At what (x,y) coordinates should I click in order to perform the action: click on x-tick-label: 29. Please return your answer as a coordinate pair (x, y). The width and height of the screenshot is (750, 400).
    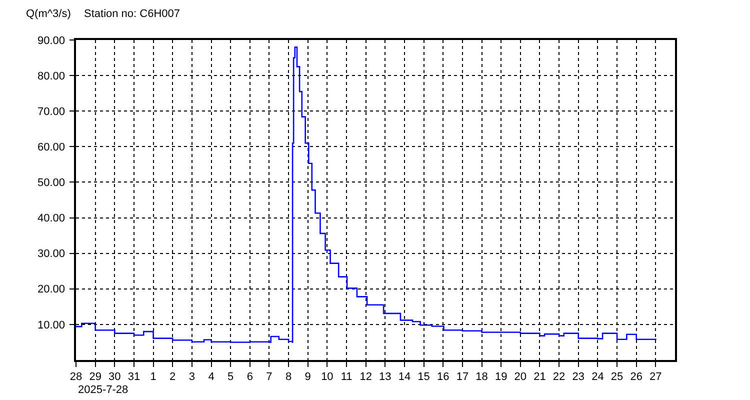
    Looking at the image, I should click on (95, 376).